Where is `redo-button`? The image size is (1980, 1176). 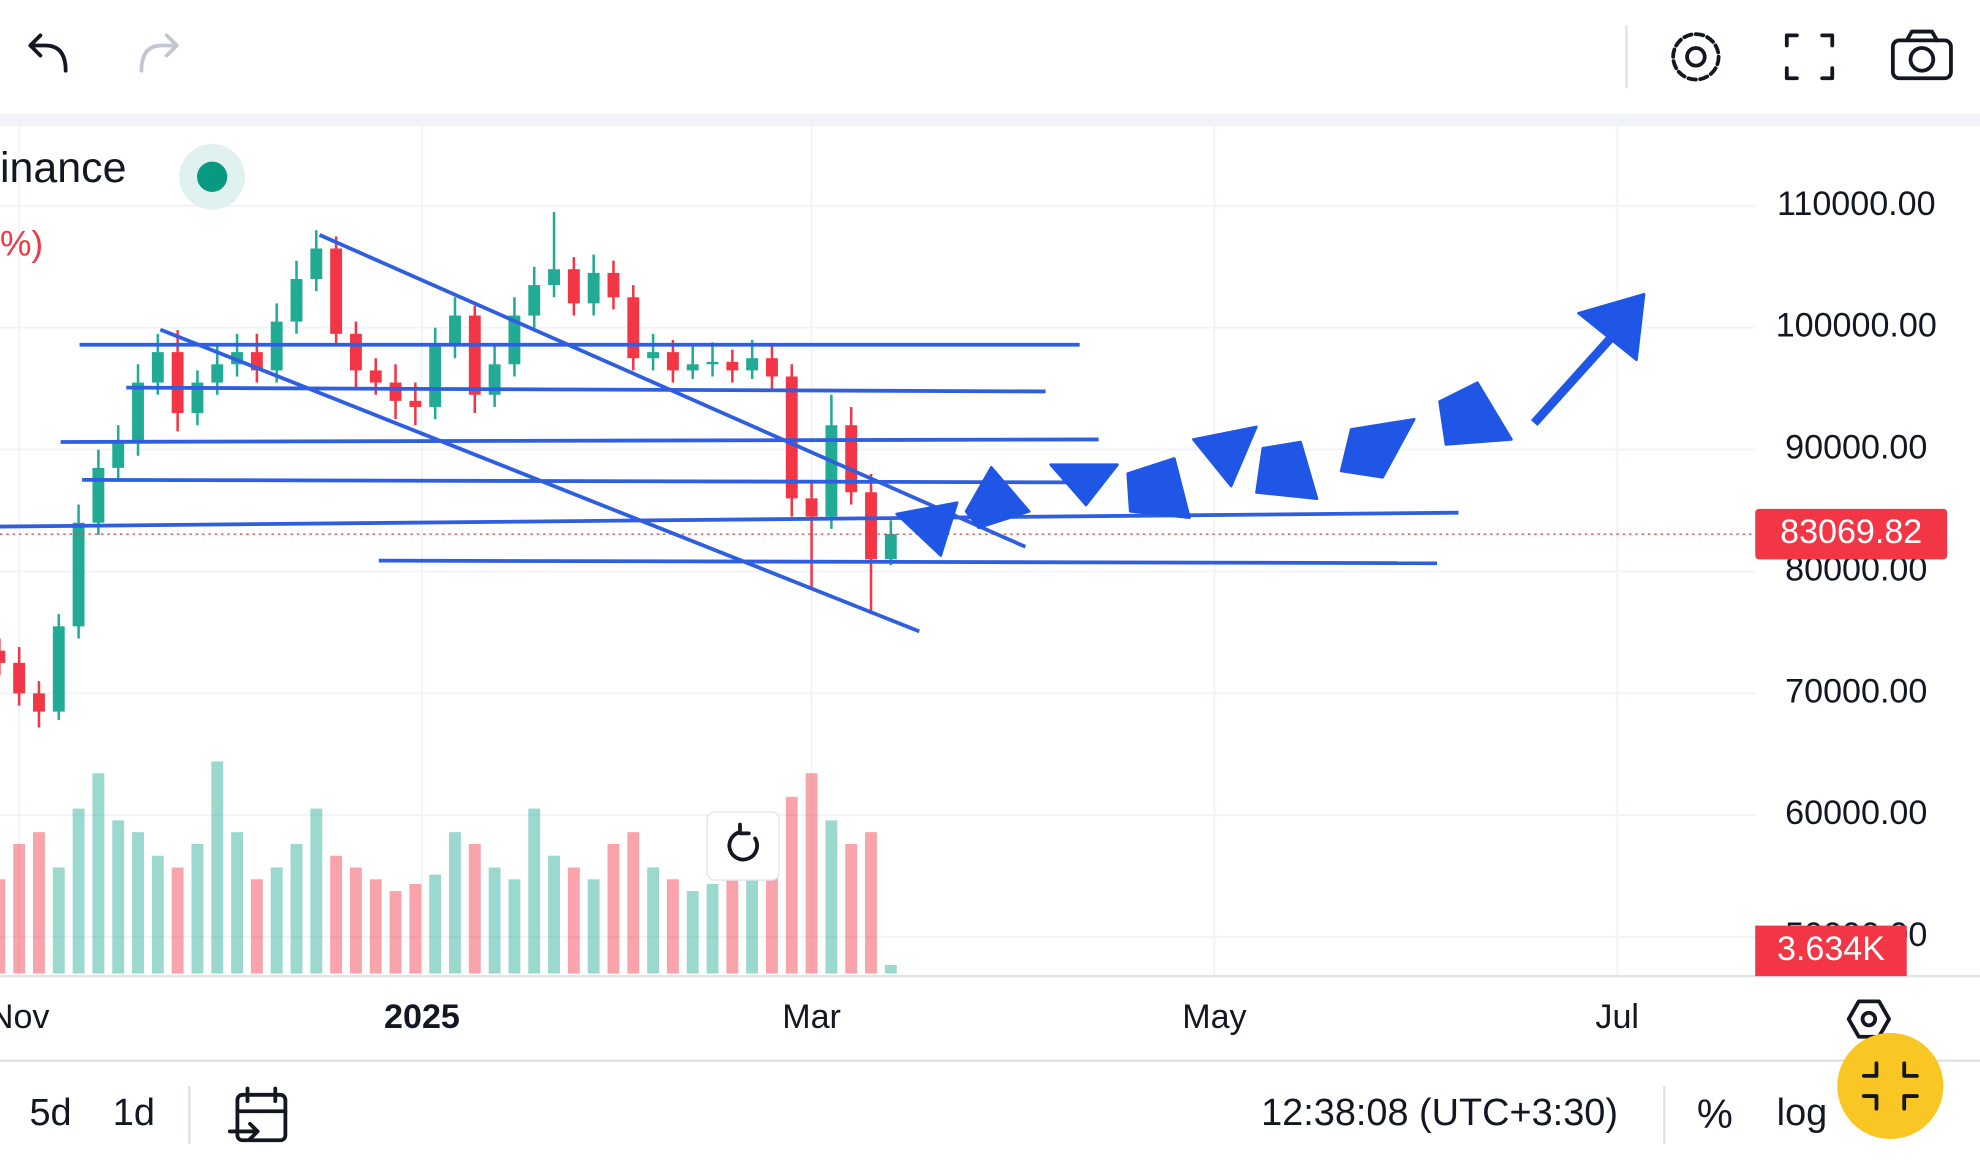
redo-button is located at coordinates (159, 53).